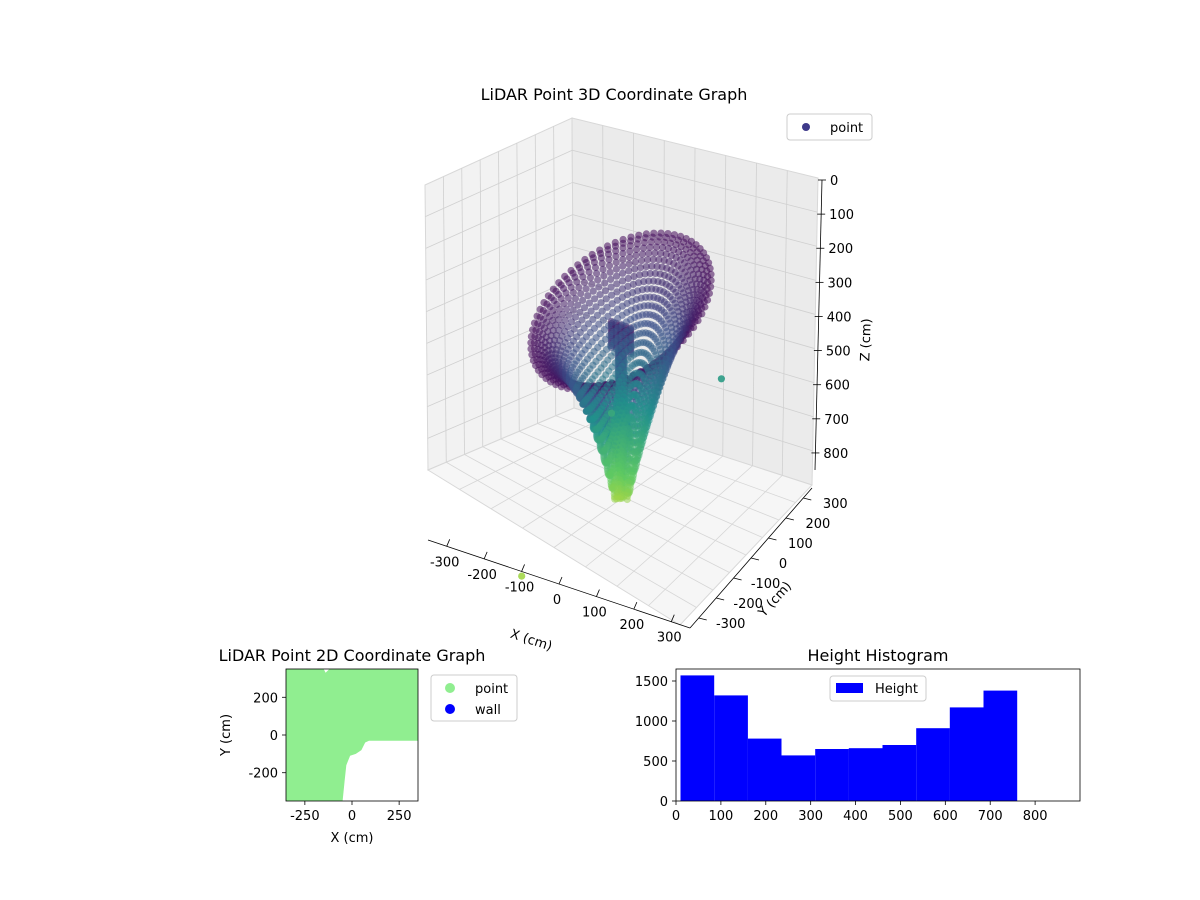 This screenshot has width=1200, height=900. Describe the element at coordinates (614, 94) in the screenshot. I see `chart-3d-title: LiDAR Point 3D Coordinate Graph` at that location.